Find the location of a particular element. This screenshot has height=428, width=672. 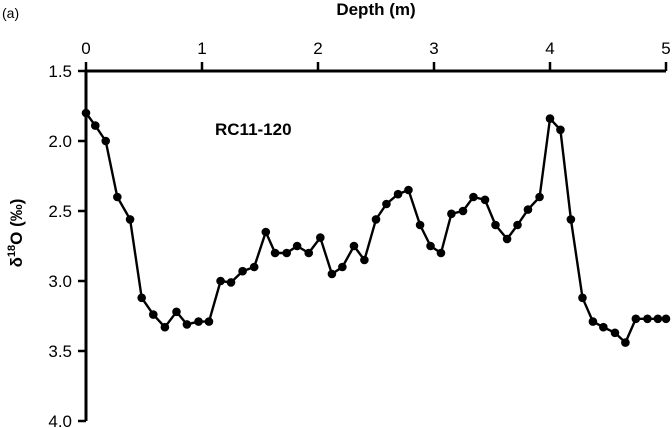

y-tick-label: 3.0 is located at coordinates (60, 281).